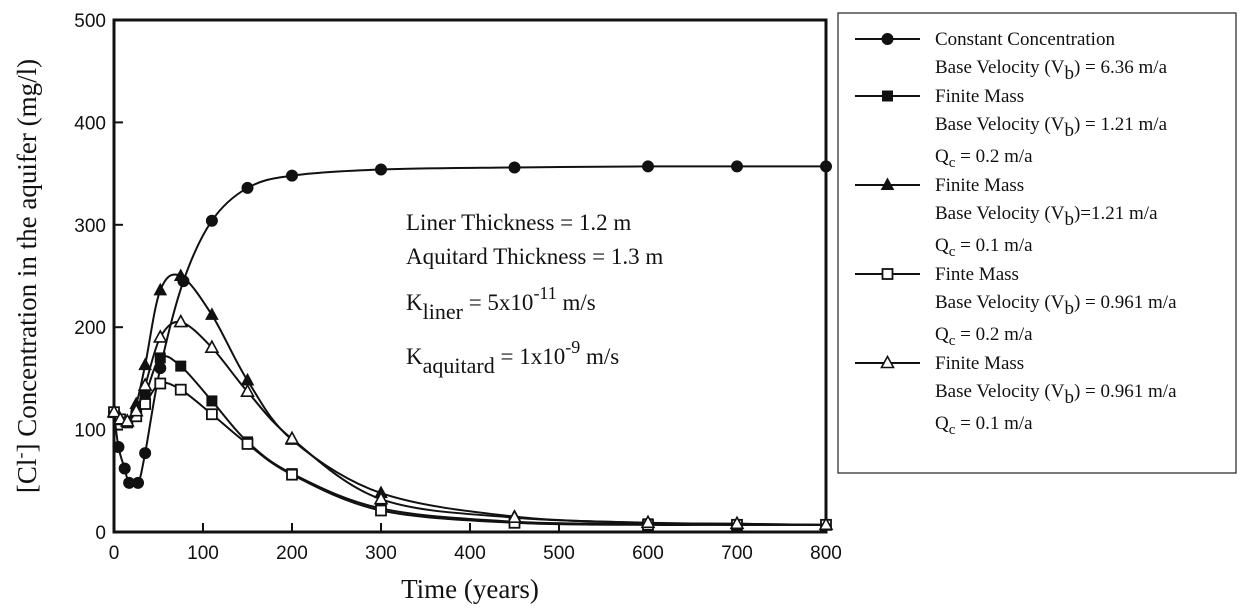  I want to click on annotation-aquitard-thickness: Aquitard Thickness = 1.3 m, so click(534, 256).